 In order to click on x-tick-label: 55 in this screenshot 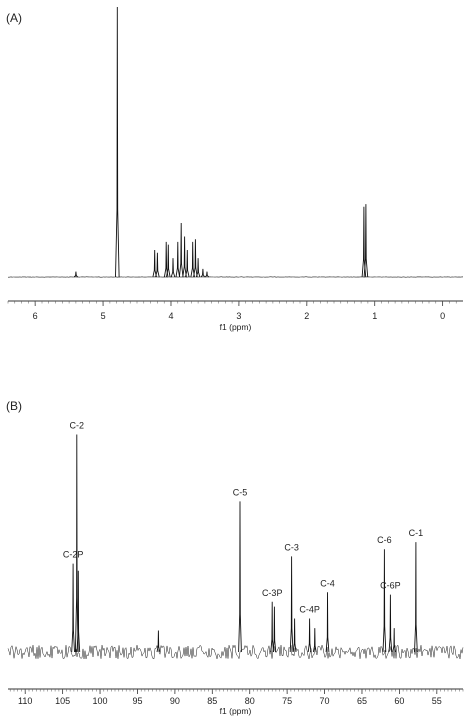, I will do `click(437, 701)`.